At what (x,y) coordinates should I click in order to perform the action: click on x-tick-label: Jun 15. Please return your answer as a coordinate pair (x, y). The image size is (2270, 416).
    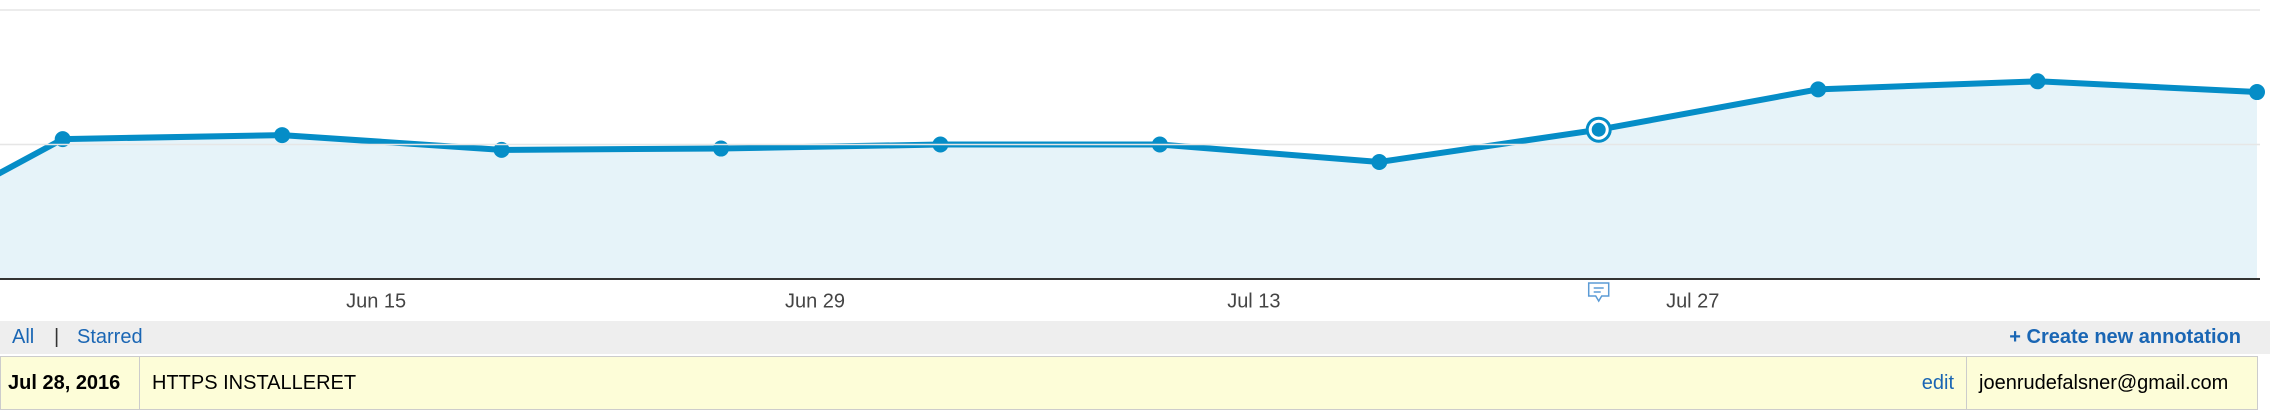
    Looking at the image, I should click on (376, 301).